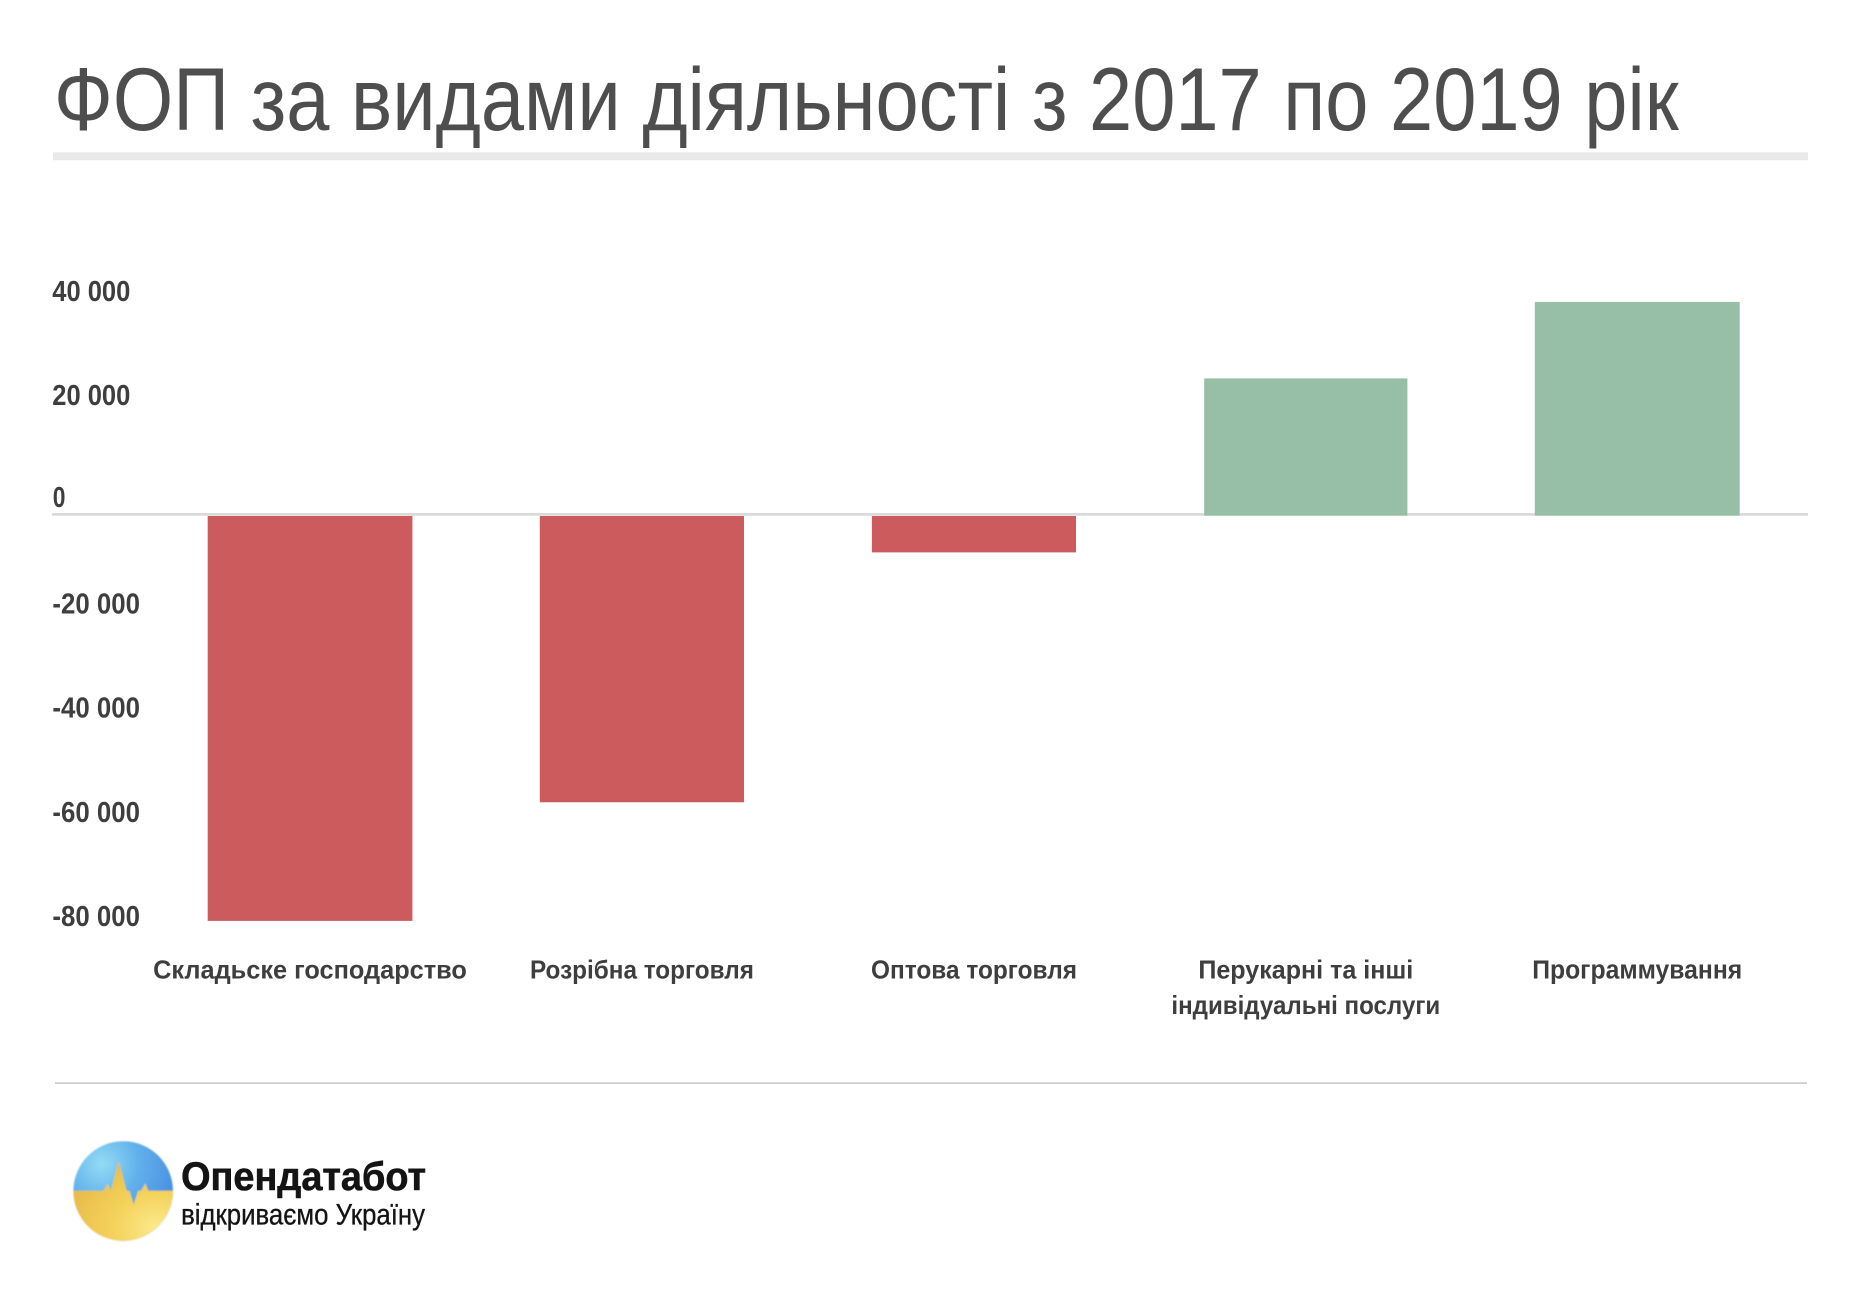 The height and width of the screenshot is (1291, 1860). What do you see at coordinates (59, 497) in the screenshot?
I see `svg-text: 0` at bounding box center [59, 497].